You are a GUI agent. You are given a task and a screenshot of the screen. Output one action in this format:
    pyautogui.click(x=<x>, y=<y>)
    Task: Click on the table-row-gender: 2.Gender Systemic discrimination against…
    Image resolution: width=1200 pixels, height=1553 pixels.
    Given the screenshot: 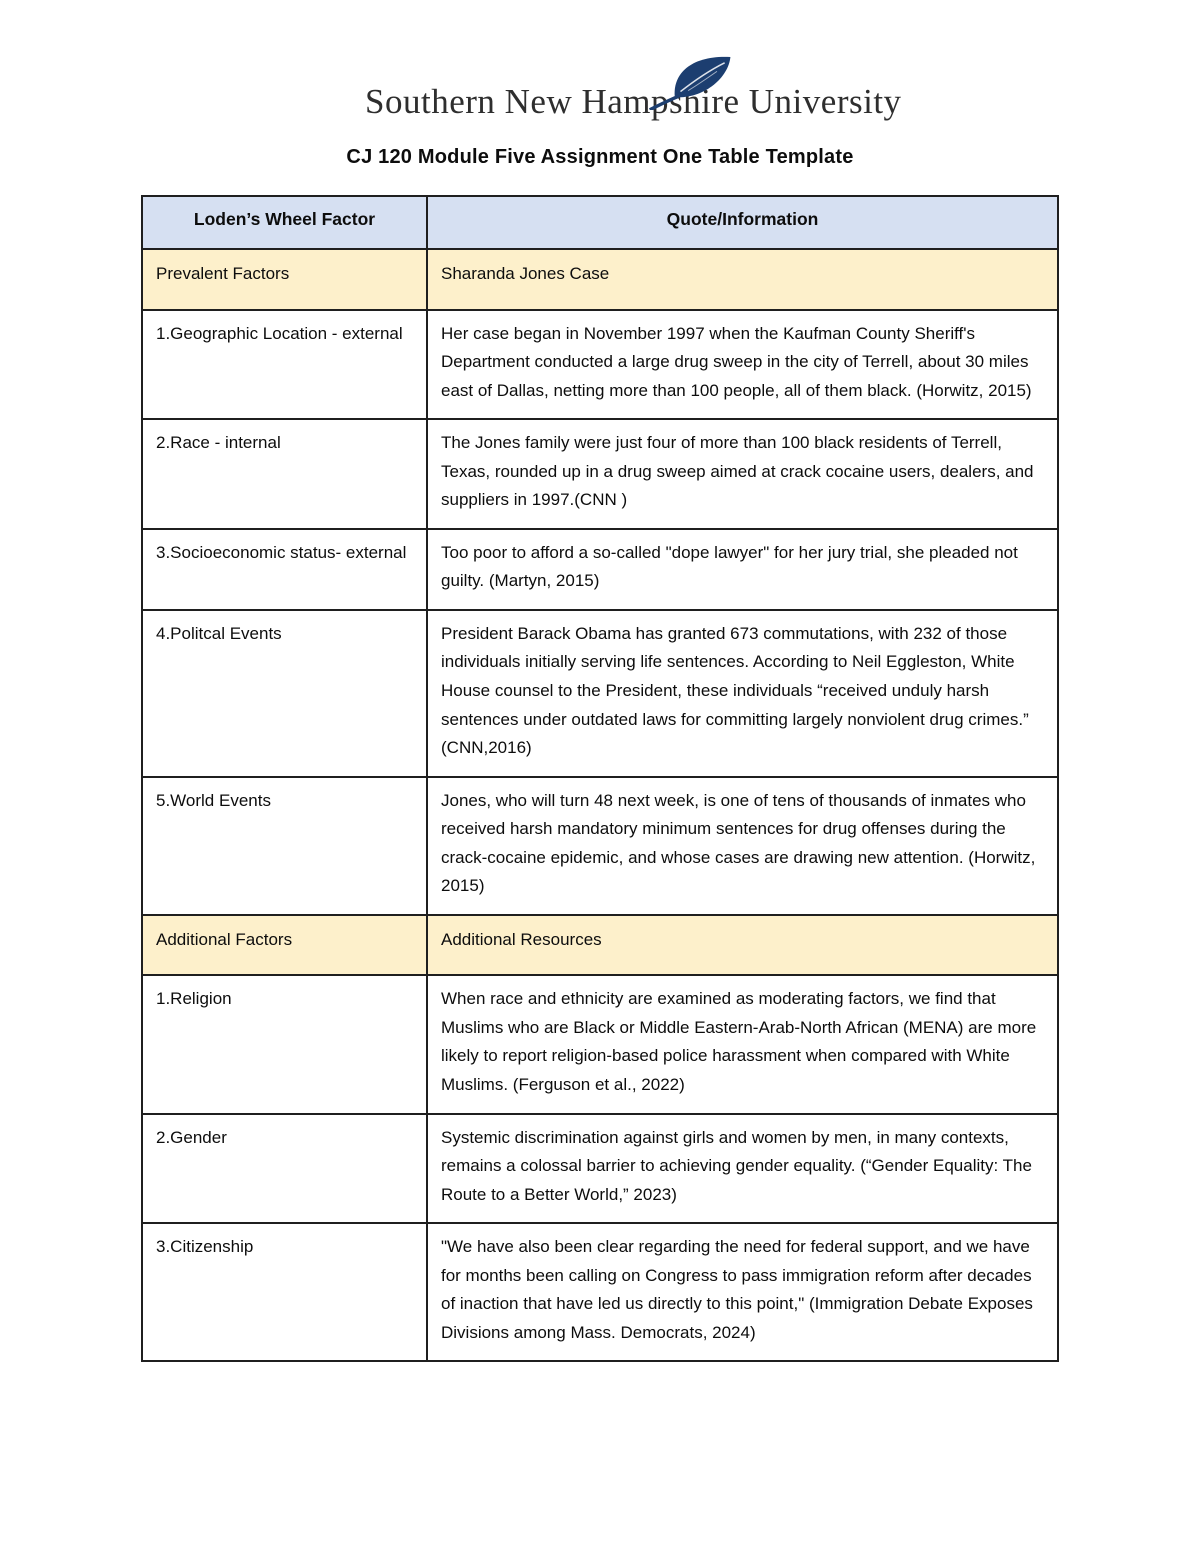 What is the action you would take?
    pyautogui.click(x=600, y=1168)
    